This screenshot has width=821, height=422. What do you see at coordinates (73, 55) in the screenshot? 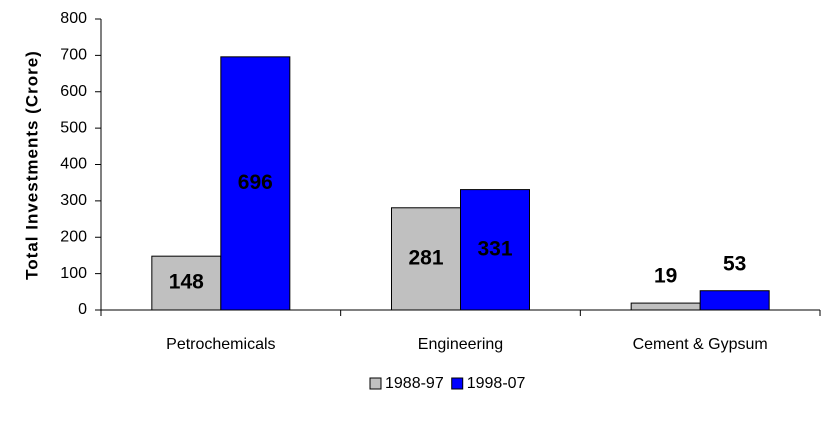
I see `y-tick-label: 700` at bounding box center [73, 55].